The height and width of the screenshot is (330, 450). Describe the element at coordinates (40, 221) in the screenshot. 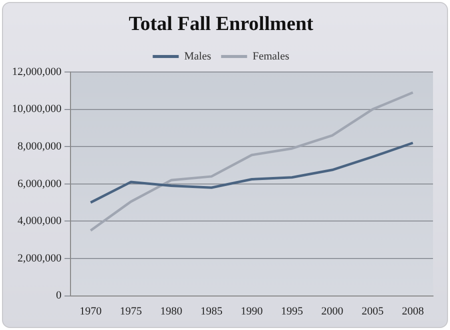

I see `y-tick-label: 4,000,000` at that location.